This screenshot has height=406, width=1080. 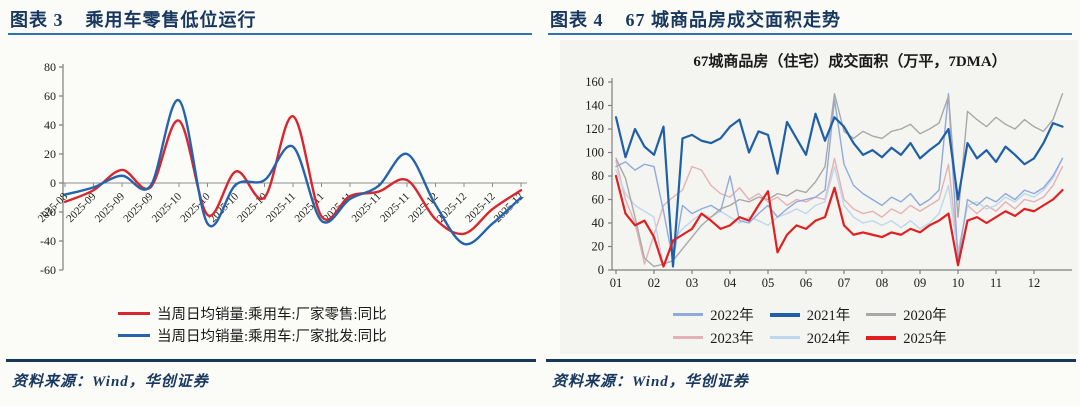 I want to click on svg-text: 10, so click(x=958, y=283).